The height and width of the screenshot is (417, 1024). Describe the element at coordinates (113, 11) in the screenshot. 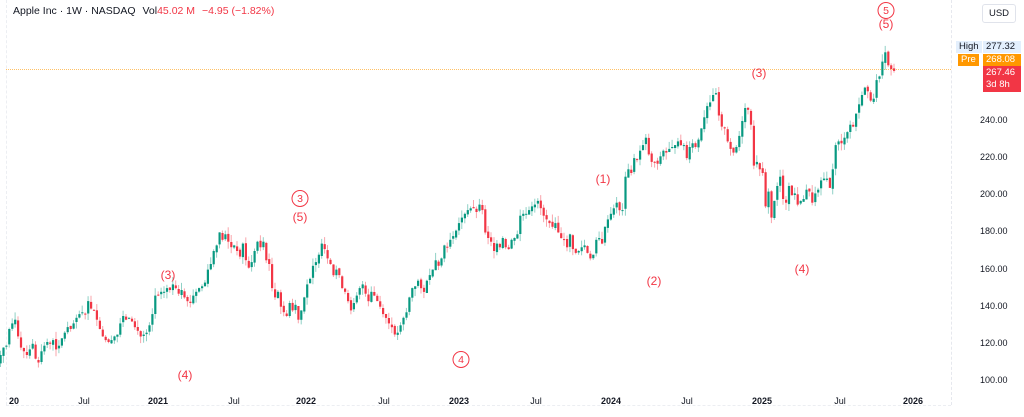

I see `exchange: NASDAQ` at that location.